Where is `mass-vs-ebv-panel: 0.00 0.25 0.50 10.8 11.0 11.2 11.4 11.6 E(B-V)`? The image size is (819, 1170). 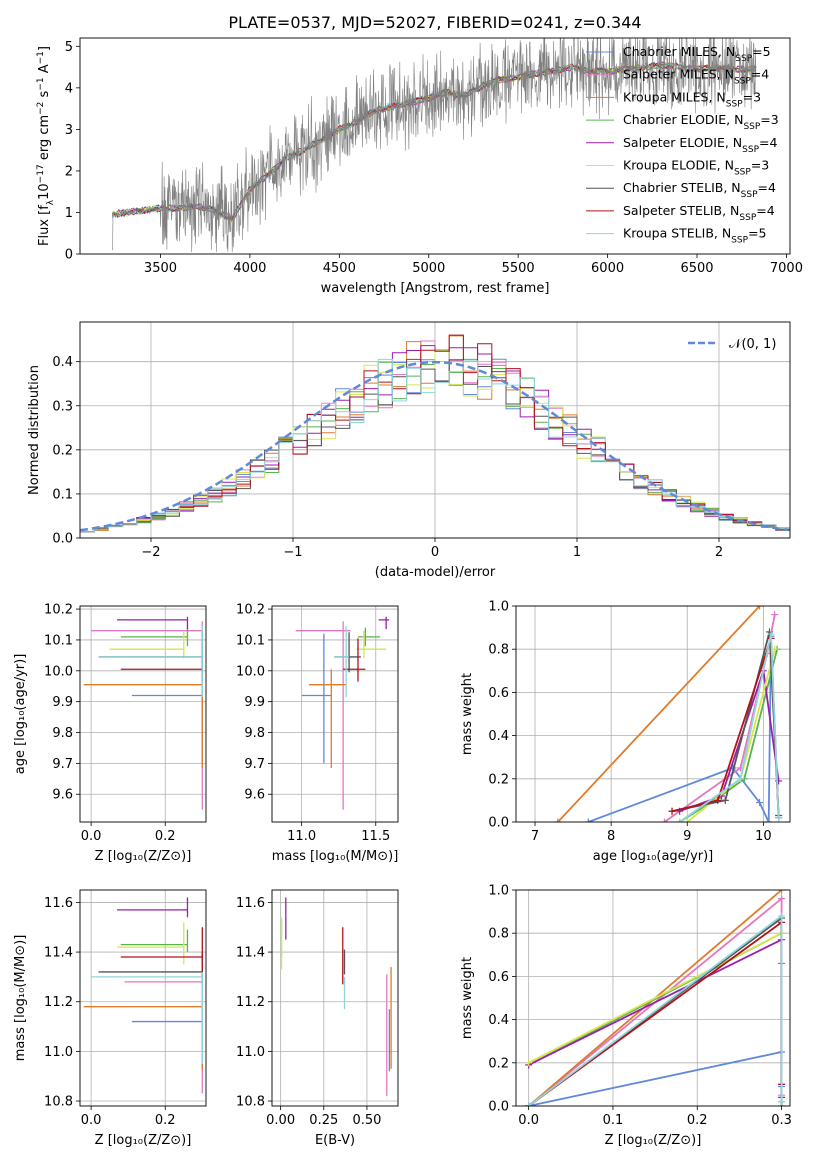 mass-vs-ebv-panel: 0.00 0.25 0.50 10.8 11.0 11.2 11.4 11.6 E(B-V) is located at coordinates (317, 1018).